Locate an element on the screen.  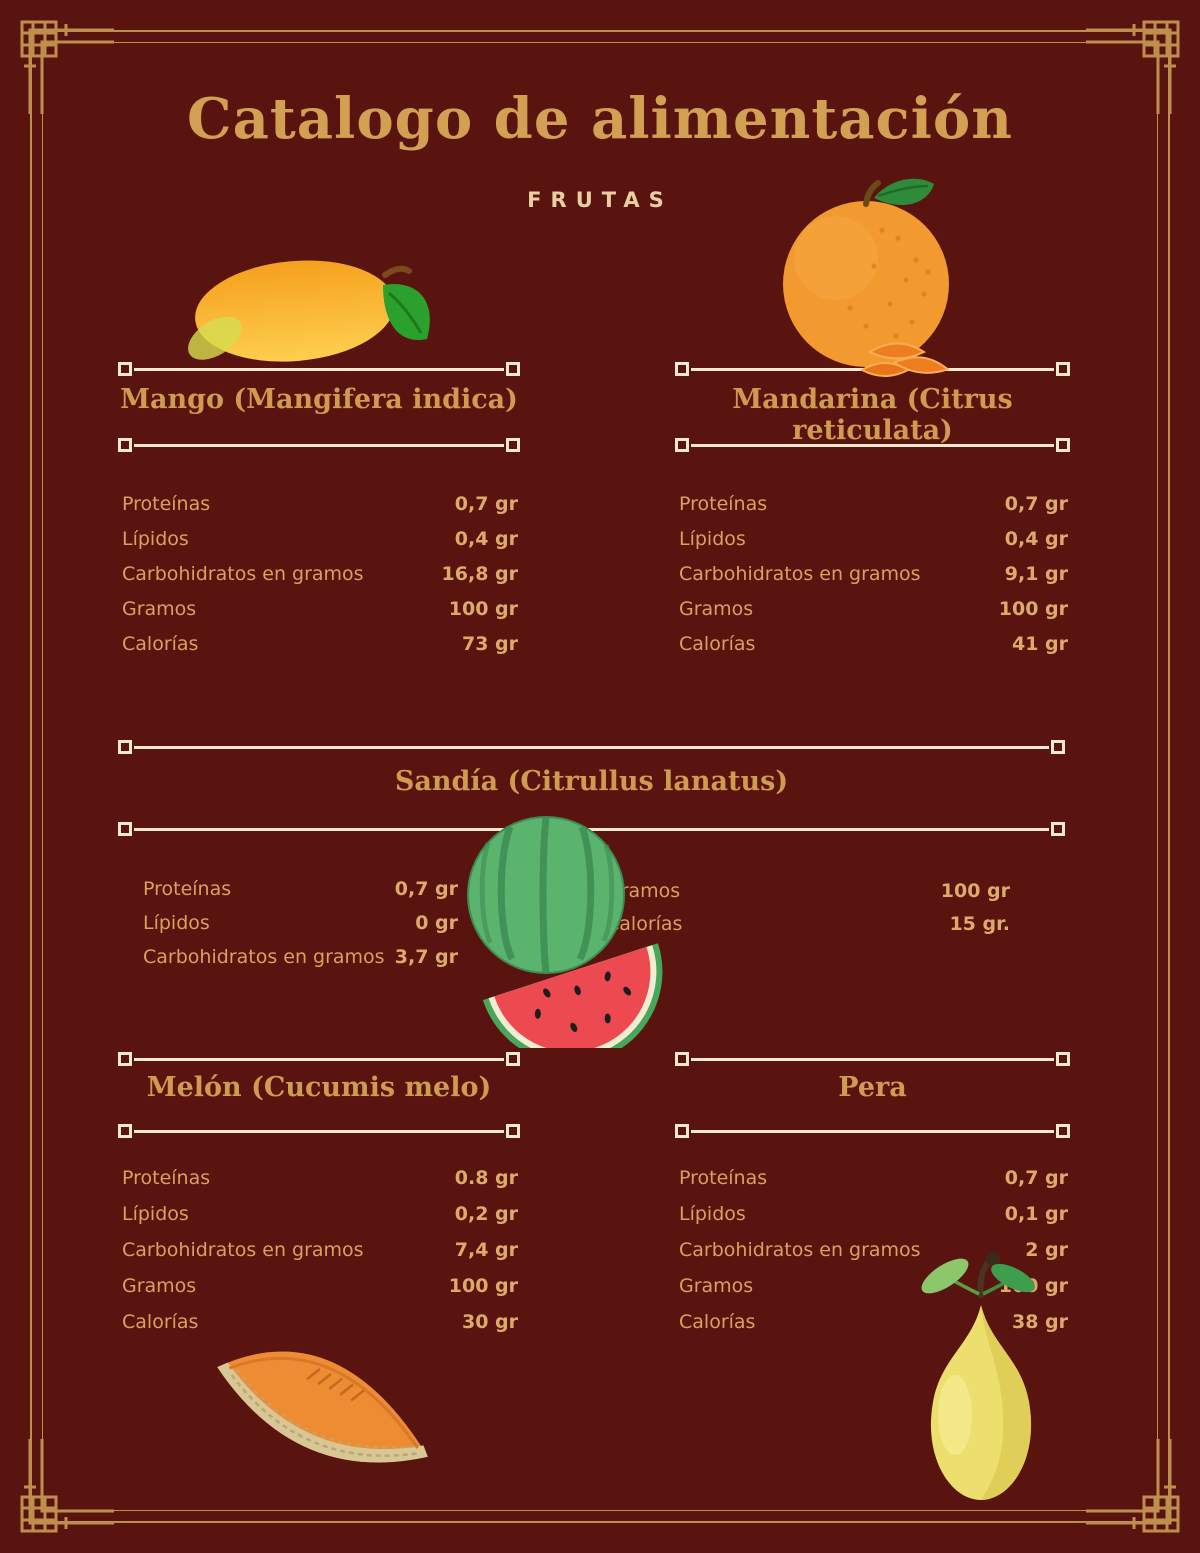
table-row: Proteínas 0.8 gr is located at coordinates (320, 1178).